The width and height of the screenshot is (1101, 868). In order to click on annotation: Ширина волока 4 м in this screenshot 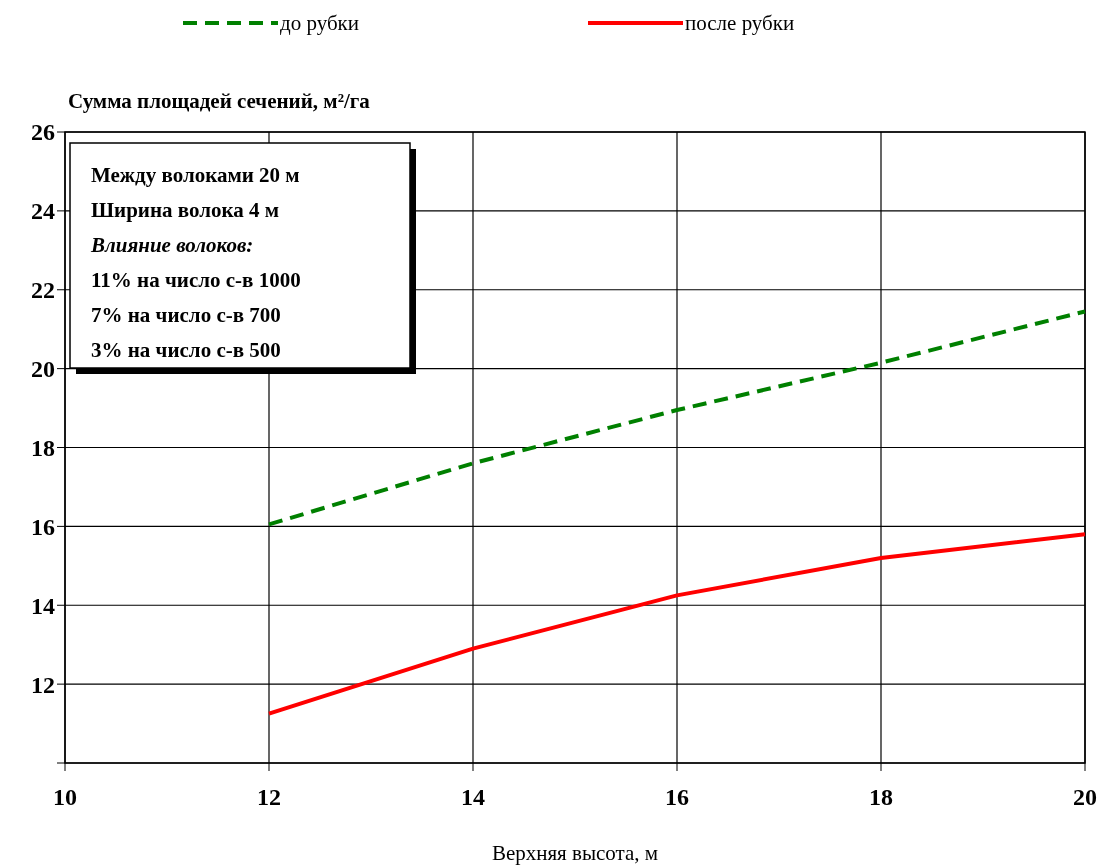, I will do `click(185, 210)`.